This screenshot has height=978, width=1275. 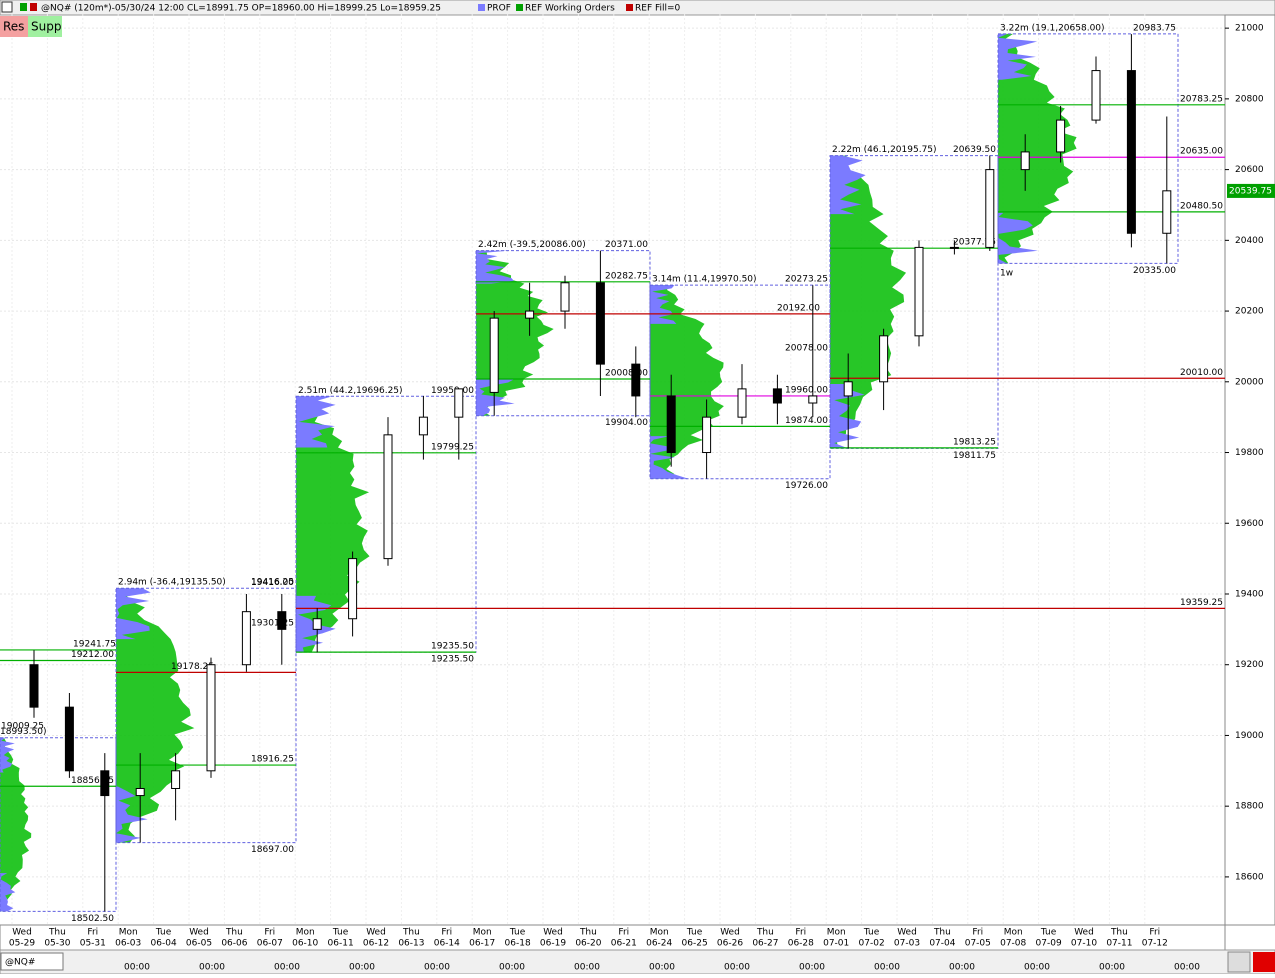 I want to click on week-summary: 18993.50), so click(x=23, y=732).